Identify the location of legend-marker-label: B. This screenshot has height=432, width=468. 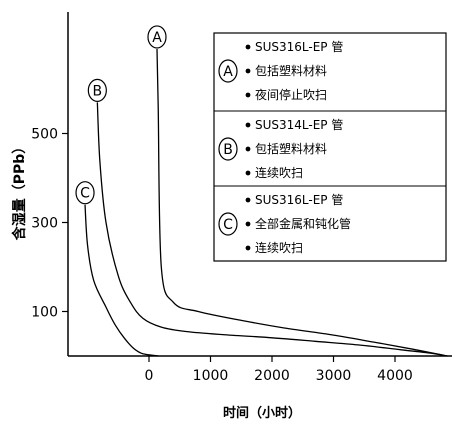
(228, 150).